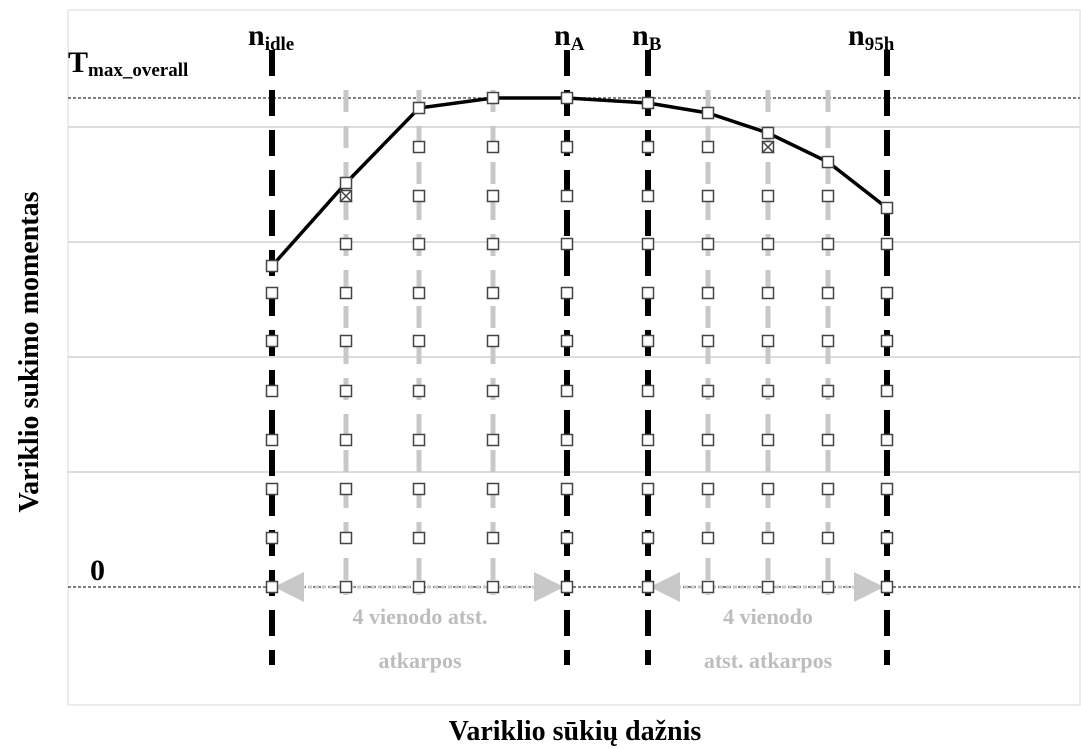 This screenshot has width=1081, height=749. I want to click on note: 4 vienodo atst., so click(419, 616).